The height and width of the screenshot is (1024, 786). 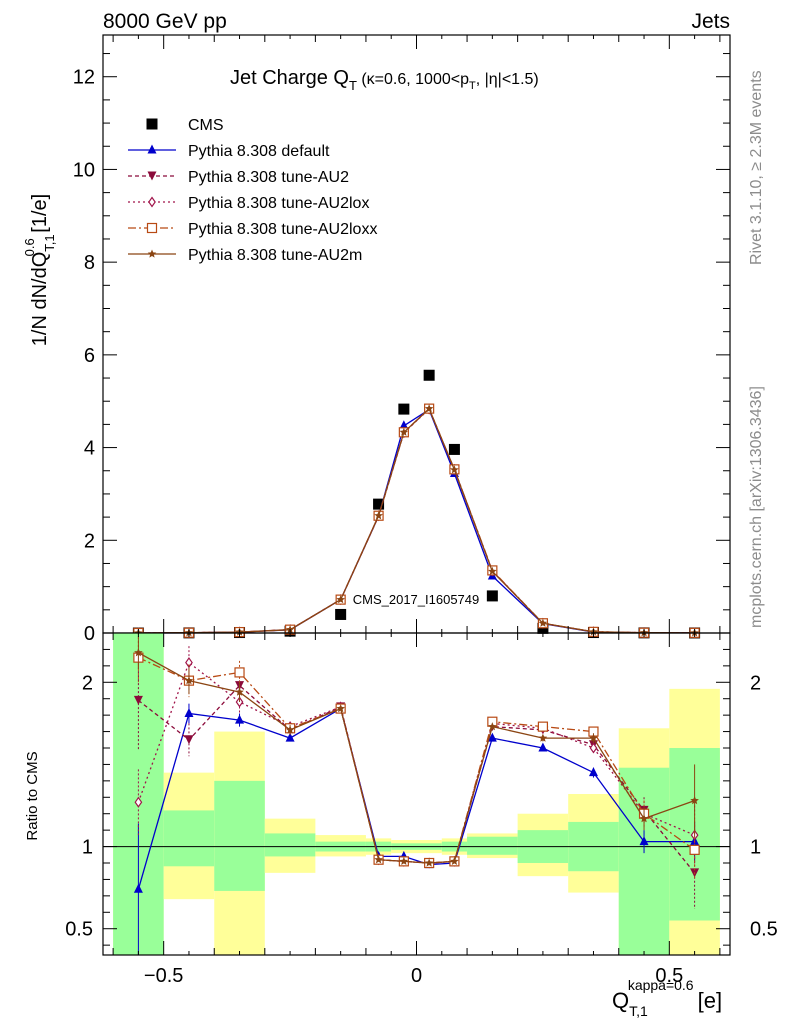 I want to click on main-y-axis-label: 1/N dN/dQT,10.6 [1/e], so click(x=39, y=270).